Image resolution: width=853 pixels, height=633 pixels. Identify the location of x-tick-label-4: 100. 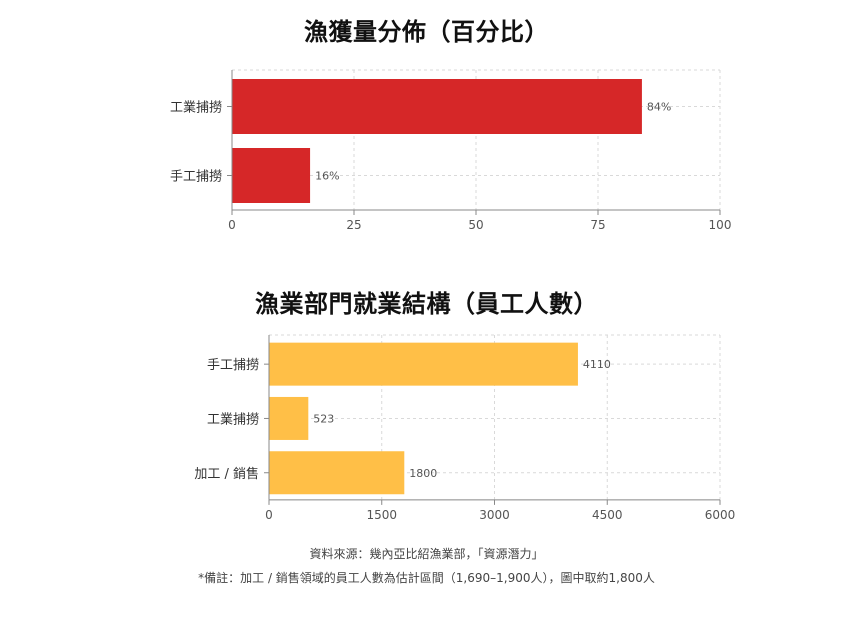
(720, 225).